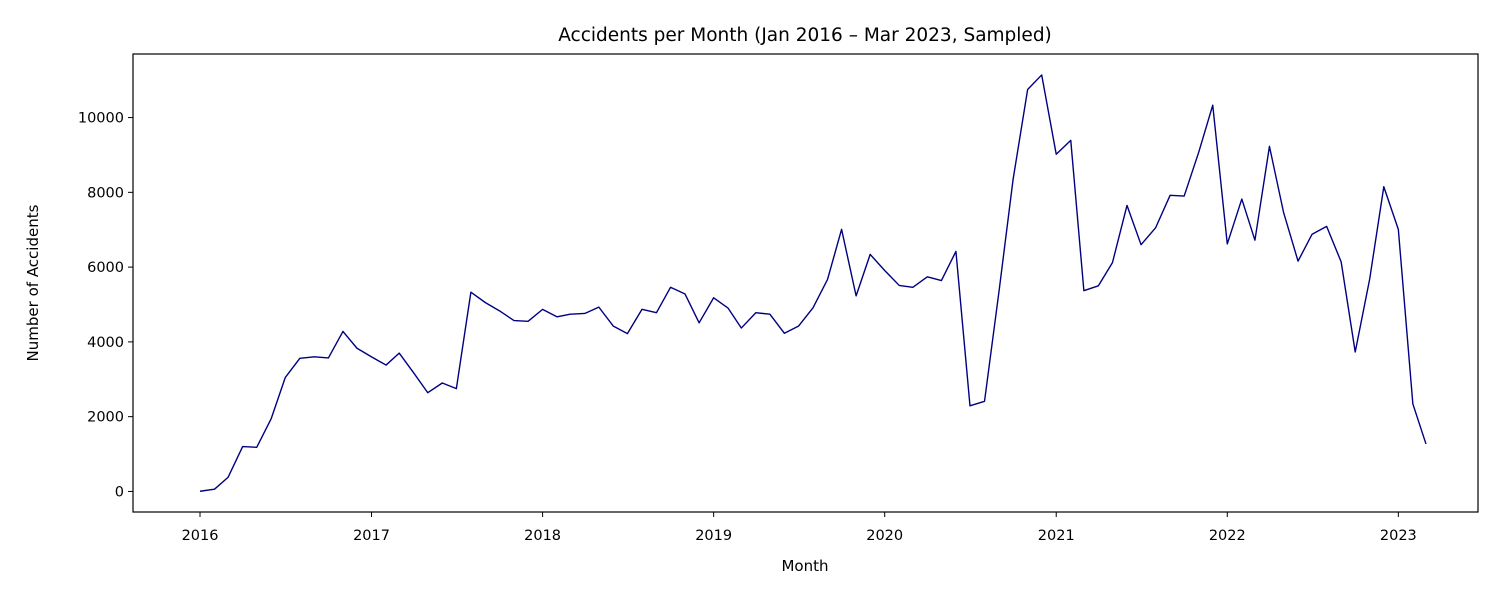  Describe the element at coordinates (799, 528) in the screenshot. I see `x-axis-ticks: 2016 2017 2018 2019 2020 2021 2022 2023` at that location.